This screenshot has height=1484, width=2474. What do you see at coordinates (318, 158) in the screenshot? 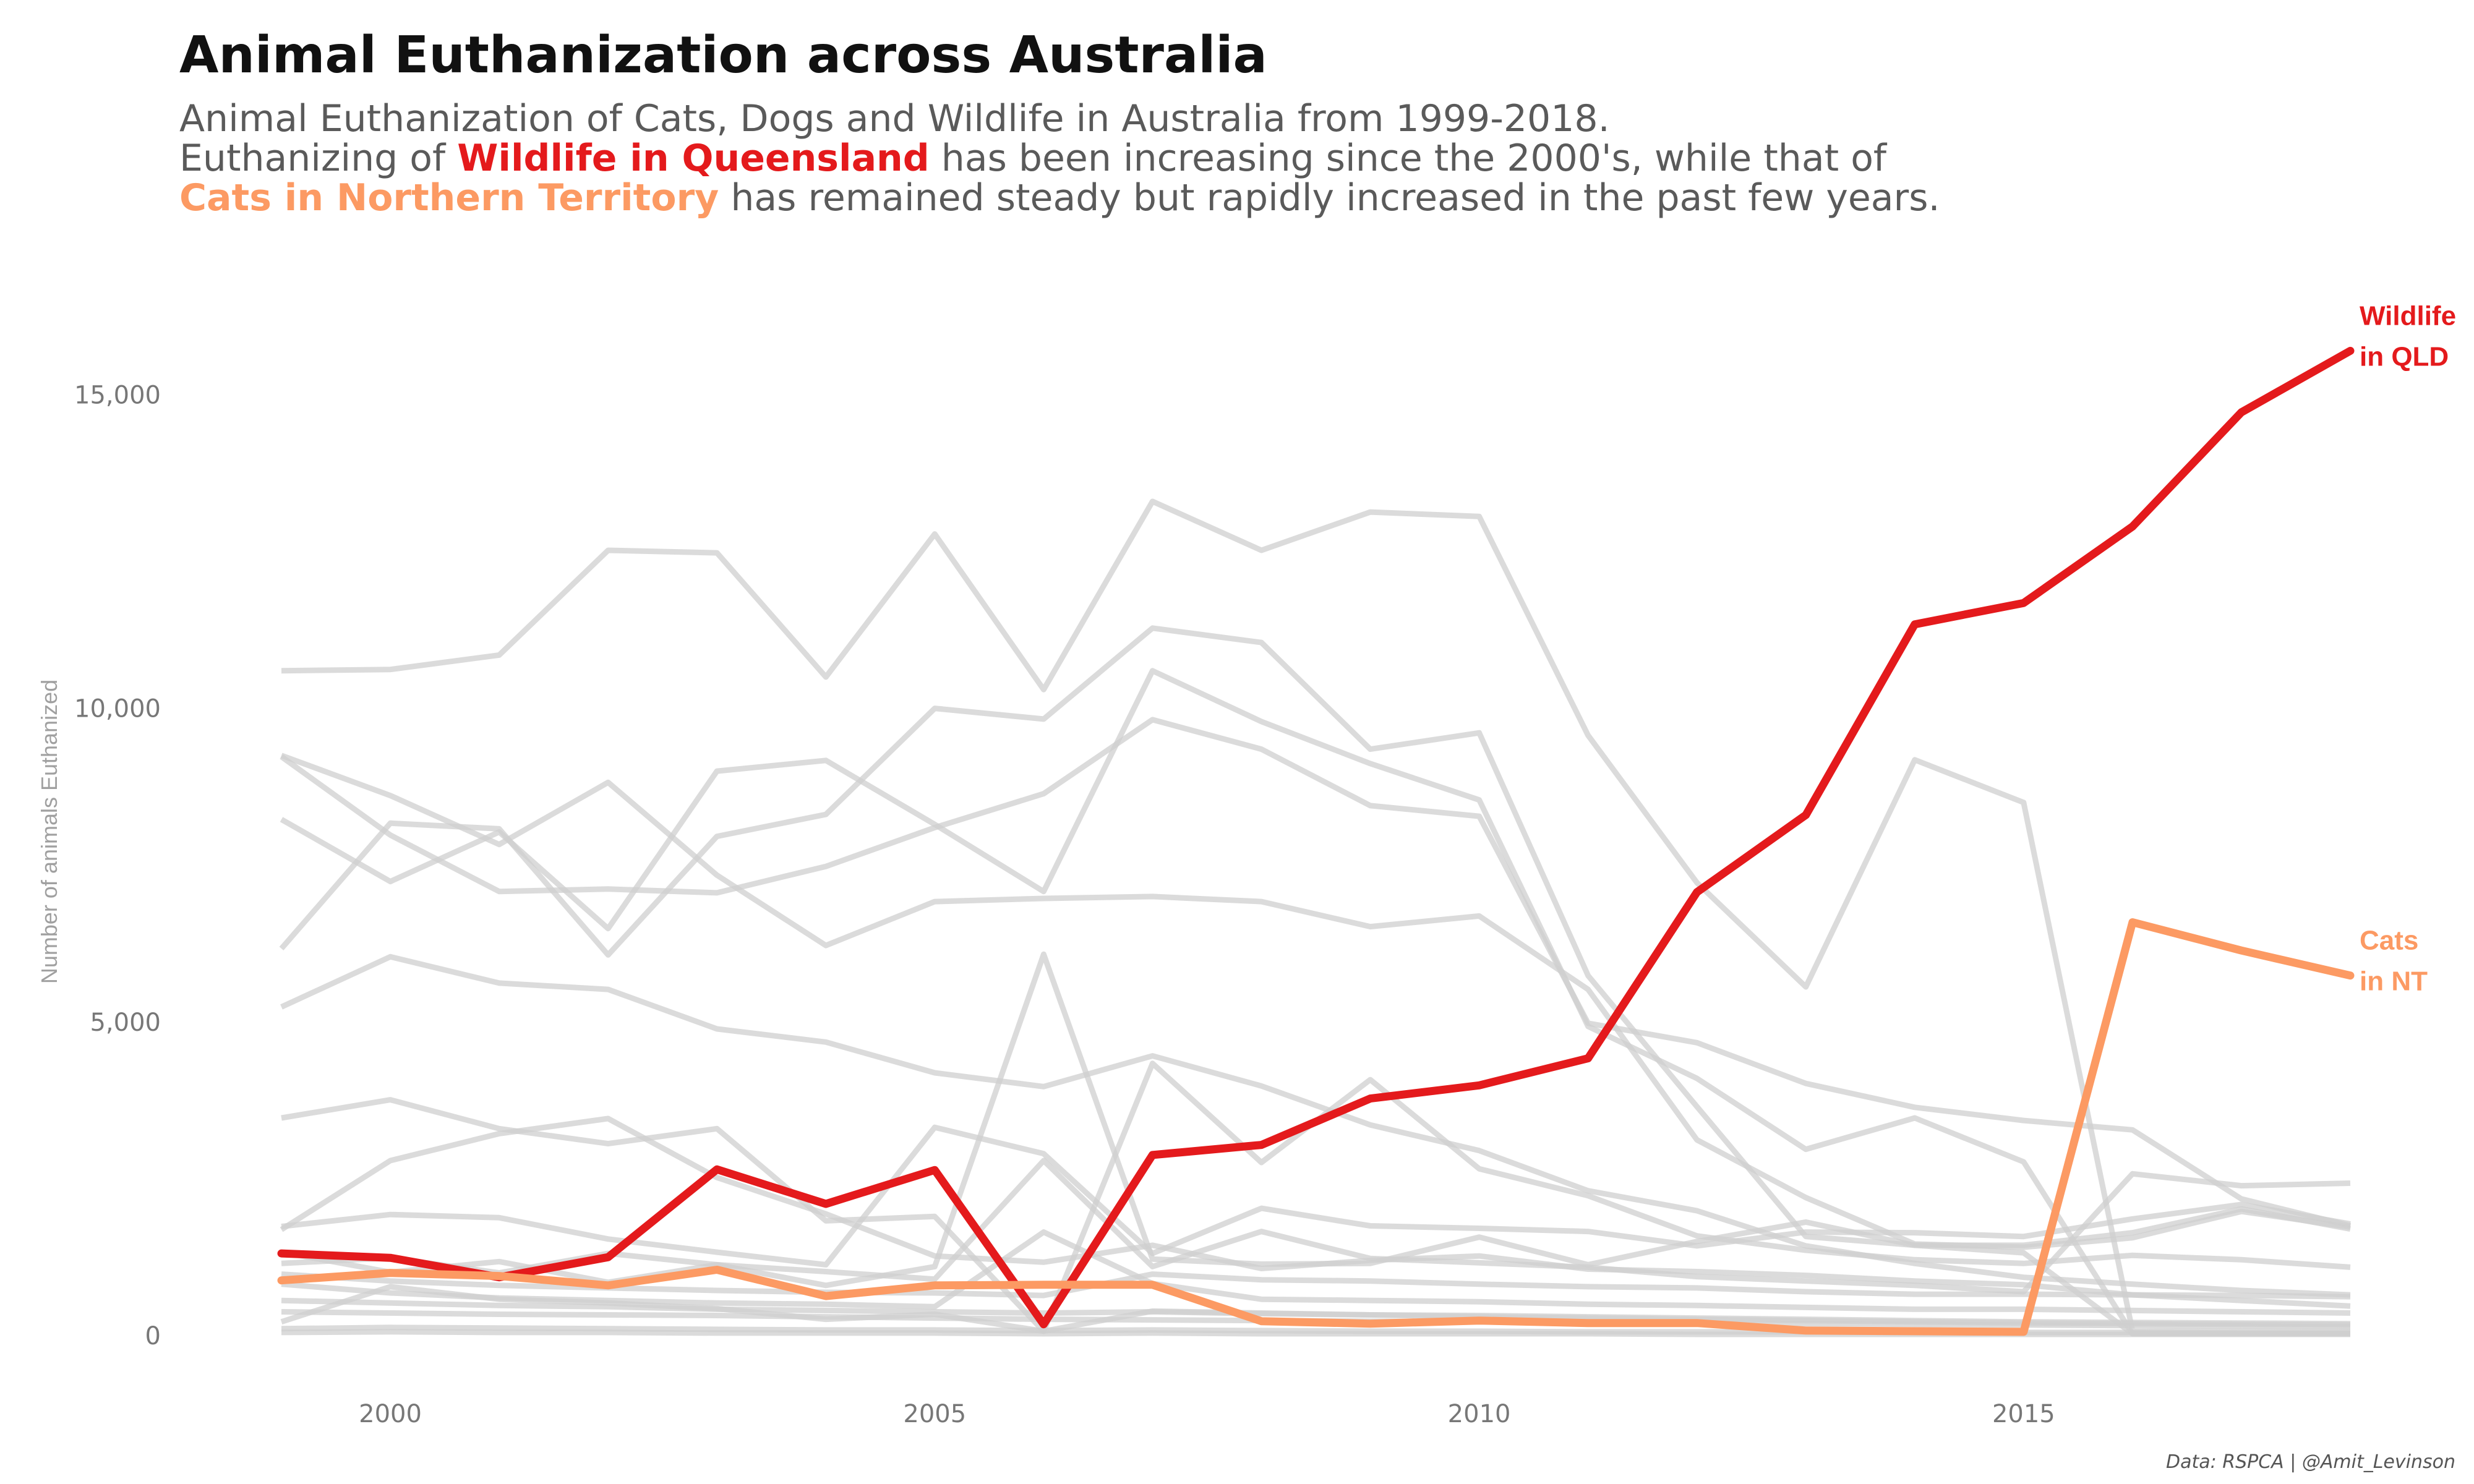
I see `subtitle-text: Euthanizing of` at bounding box center [318, 158].